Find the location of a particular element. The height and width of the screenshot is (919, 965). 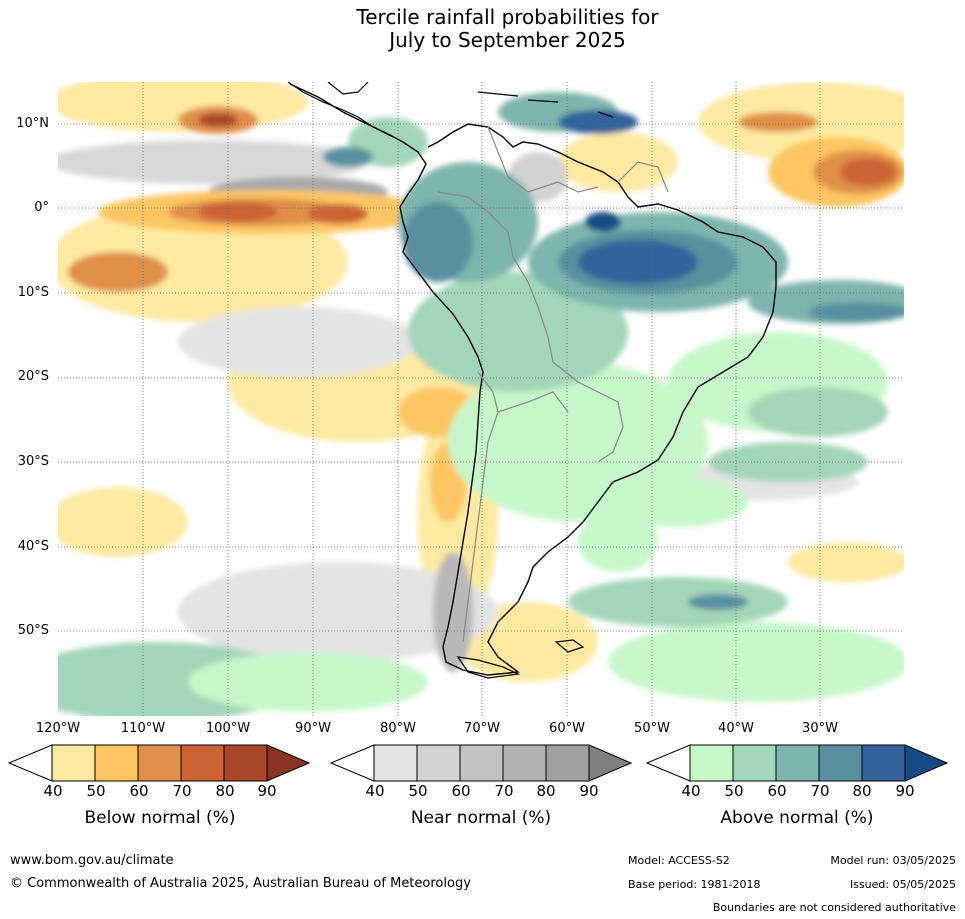

issued-date: Issued: 05/05/2025 is located at coordinates (902, 884).